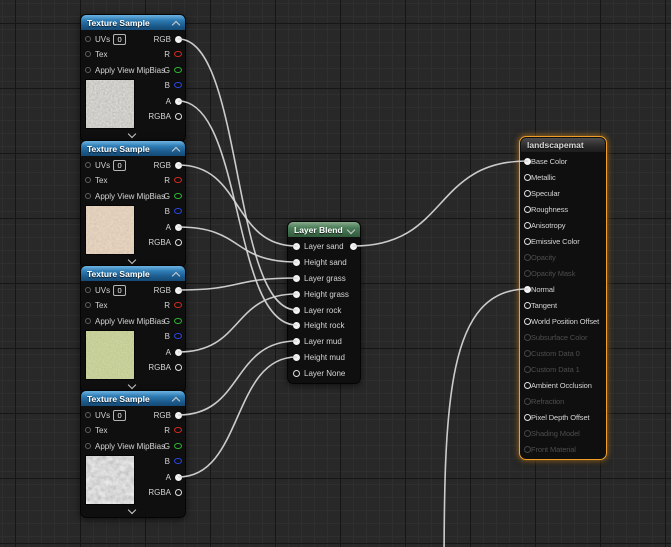  What do you see at coordinates (296, 310) in the screenshot?
I see `input-pin-layer-rock` at bounding box center [296, 310].